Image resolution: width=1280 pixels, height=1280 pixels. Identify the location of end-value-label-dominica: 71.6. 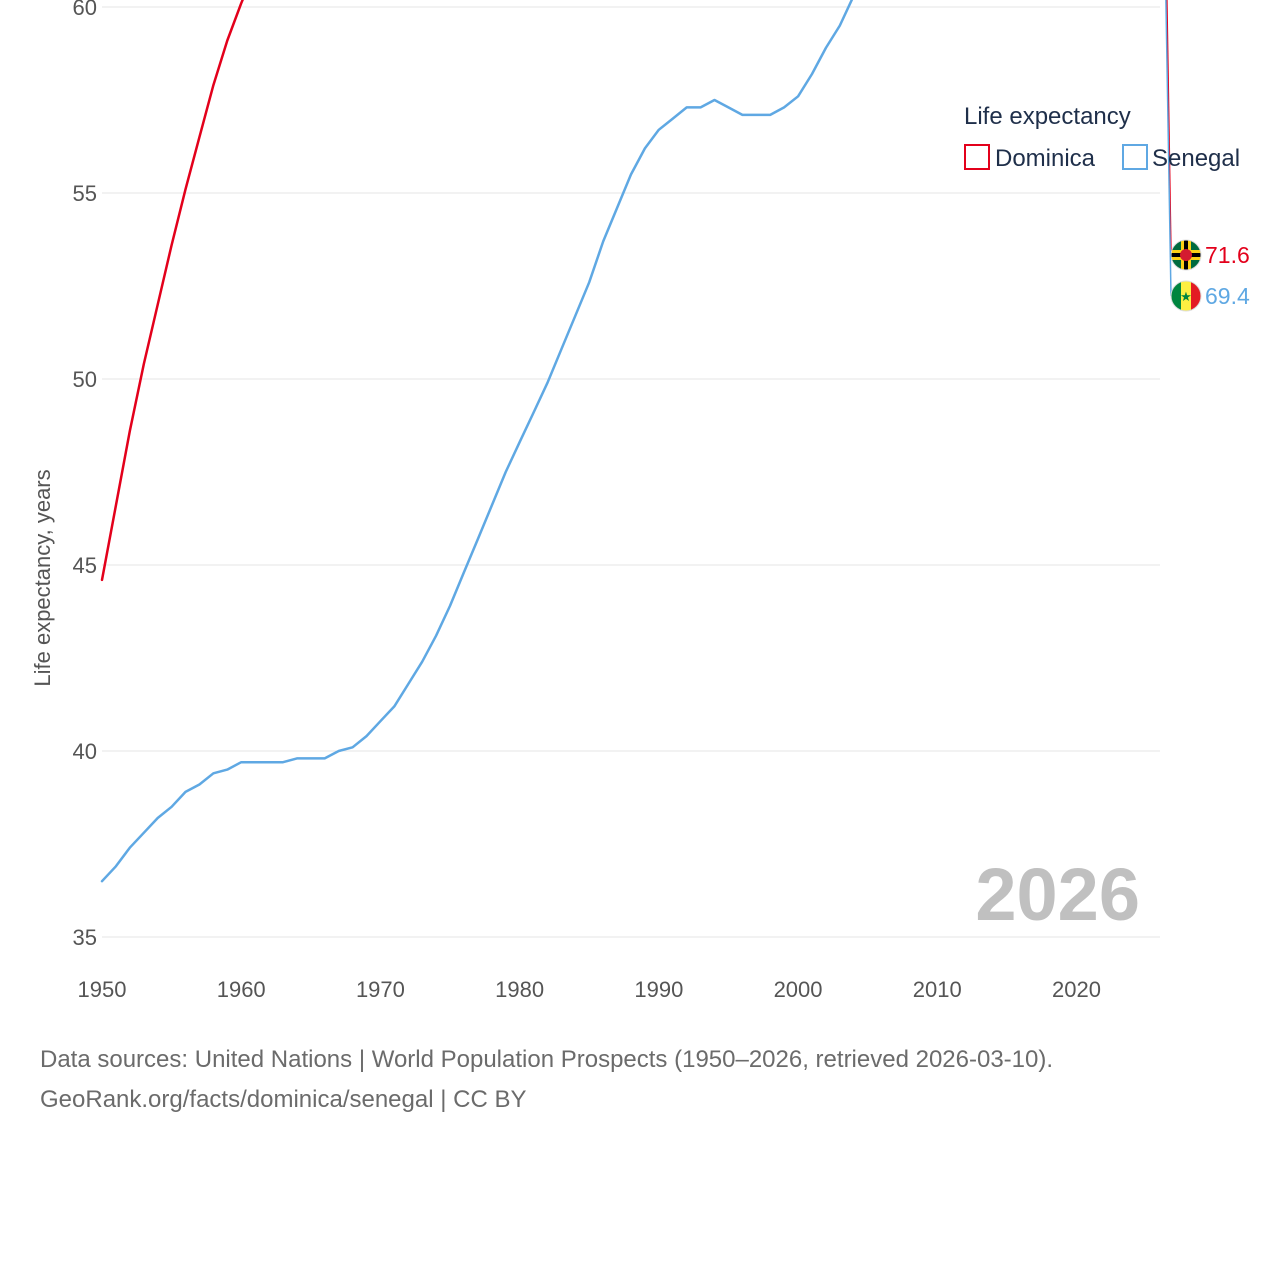
(1227, 255).